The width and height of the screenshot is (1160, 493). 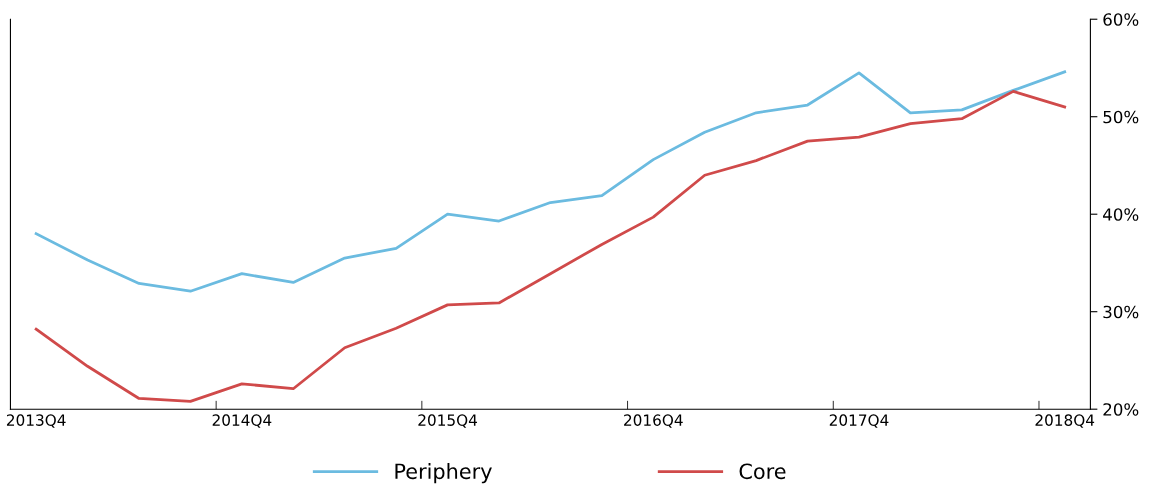 I want to click on legend-label: Periphery, so click(x=443, y=473).